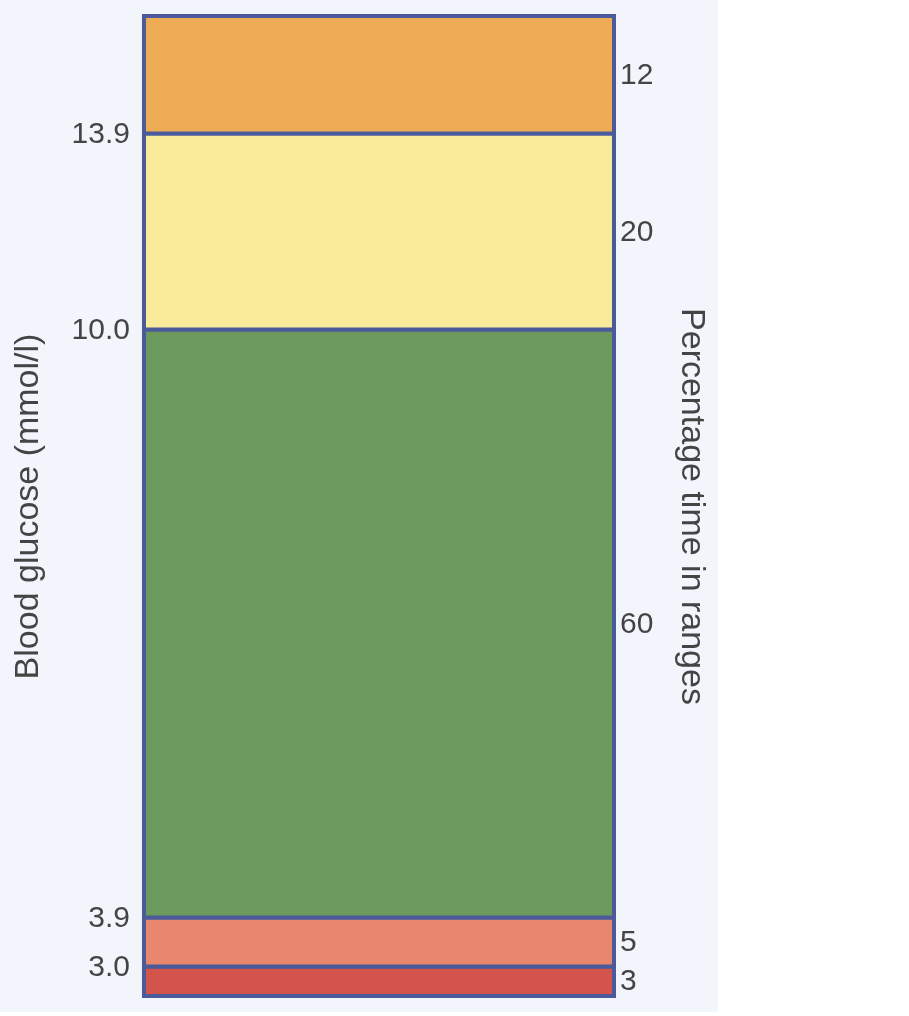 This screenshot has width=909, height=1016. I want to click on text: 10.0, so click(100, 328).